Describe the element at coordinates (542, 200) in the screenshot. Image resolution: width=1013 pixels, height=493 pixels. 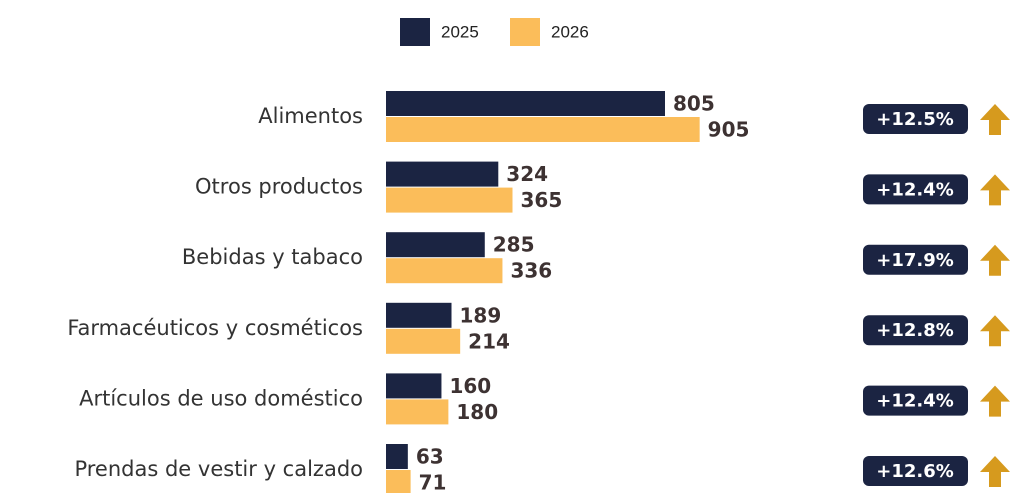
I see `value-label: 365` at that location.